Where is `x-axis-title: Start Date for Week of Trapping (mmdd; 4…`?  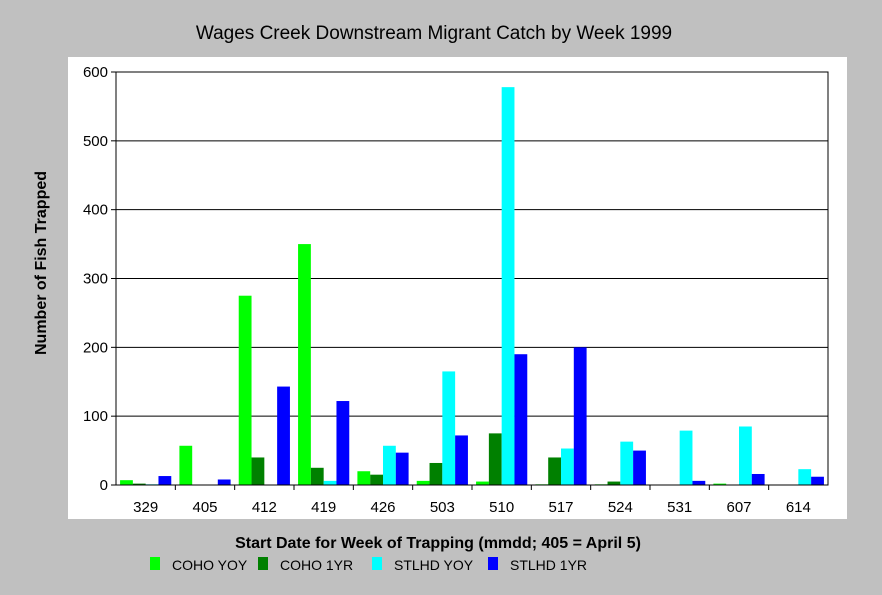 x-axis-title: Start Date for Week of Trapping (mmdd; 4… is located at coordinates (438, 543).